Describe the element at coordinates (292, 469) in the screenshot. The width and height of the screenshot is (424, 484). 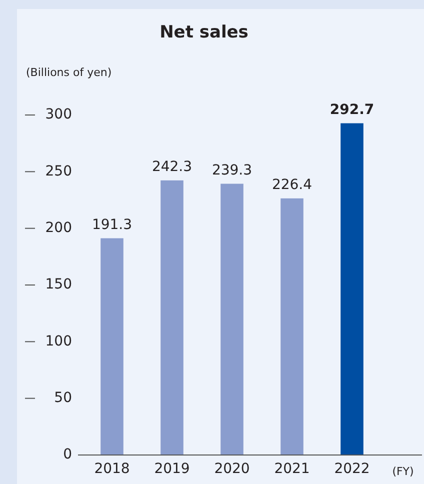
I see `x-tick-label: 2021` at that location.